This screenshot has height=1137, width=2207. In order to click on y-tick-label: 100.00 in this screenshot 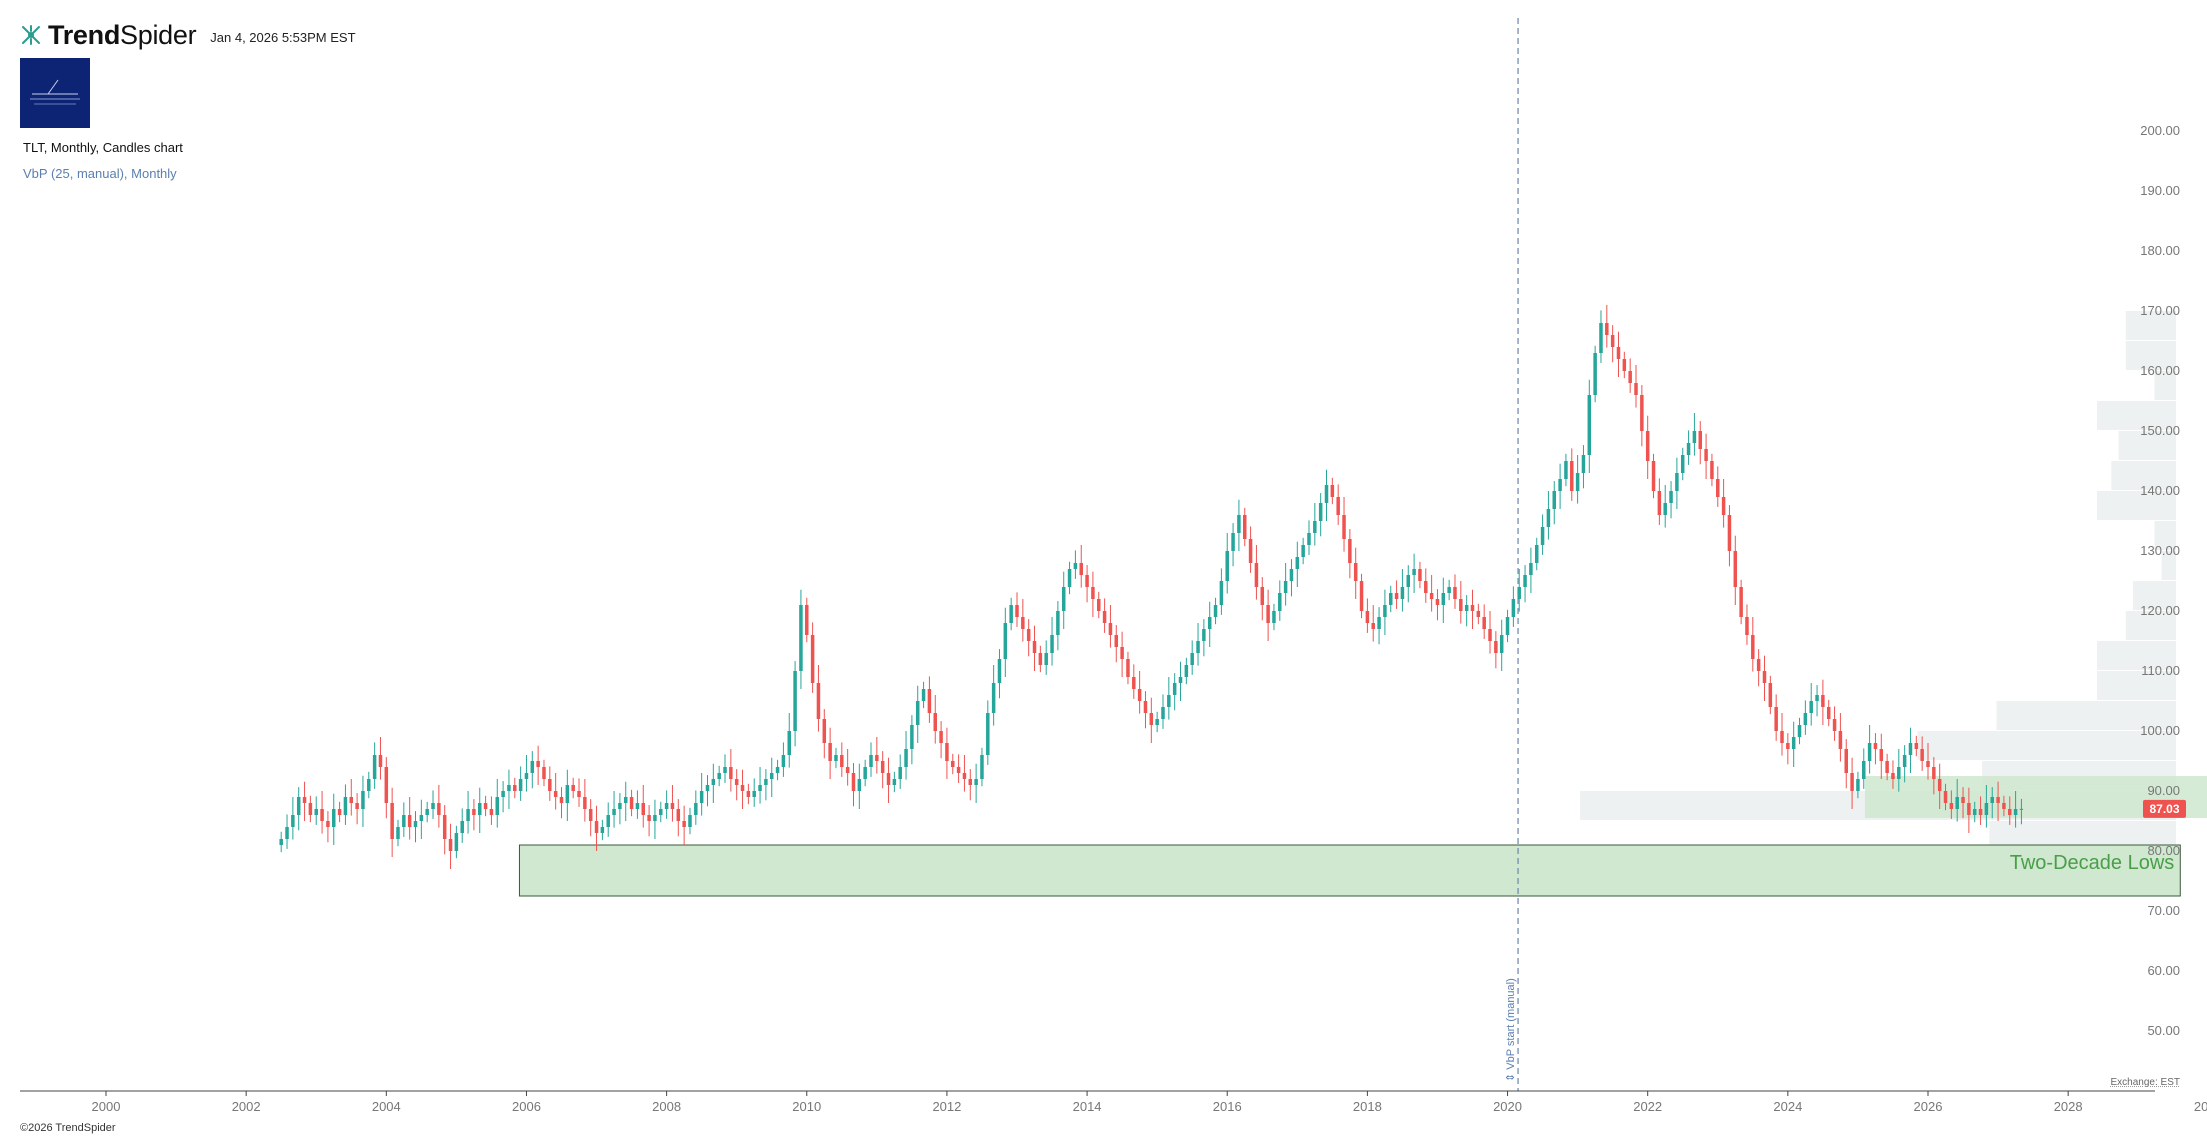, I will do `click(2160, 730)`.